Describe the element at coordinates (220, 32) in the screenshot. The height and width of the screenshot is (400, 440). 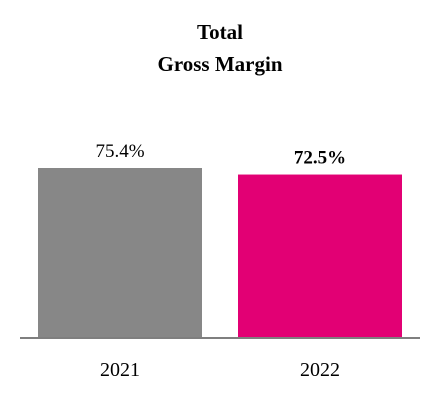
I see `chart-title-line-1: Total` at that location.